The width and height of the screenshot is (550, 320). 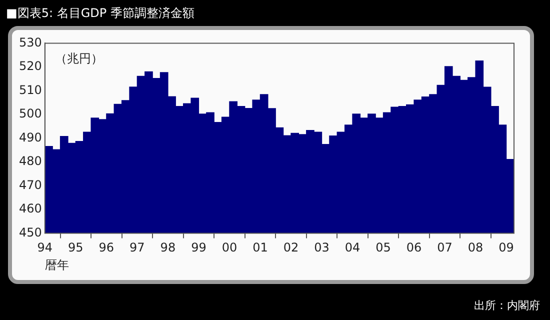 What do you see at coordinates (198, 247) in the screenshot?
I see `x-tick-label: 99` at bounding box center [198, 247].